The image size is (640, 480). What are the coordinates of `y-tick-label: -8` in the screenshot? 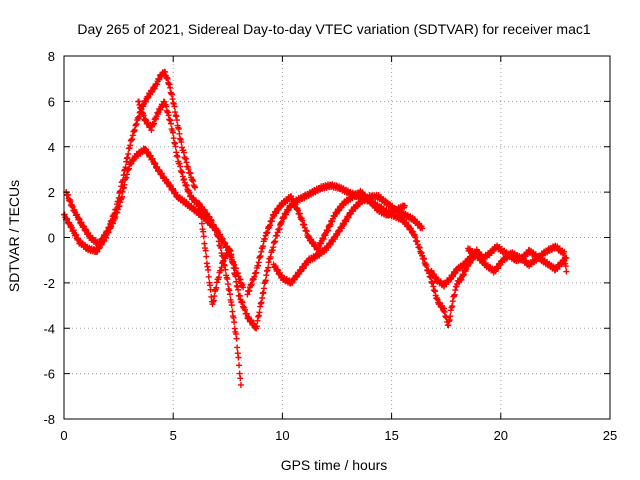 It's located at (49, 419).